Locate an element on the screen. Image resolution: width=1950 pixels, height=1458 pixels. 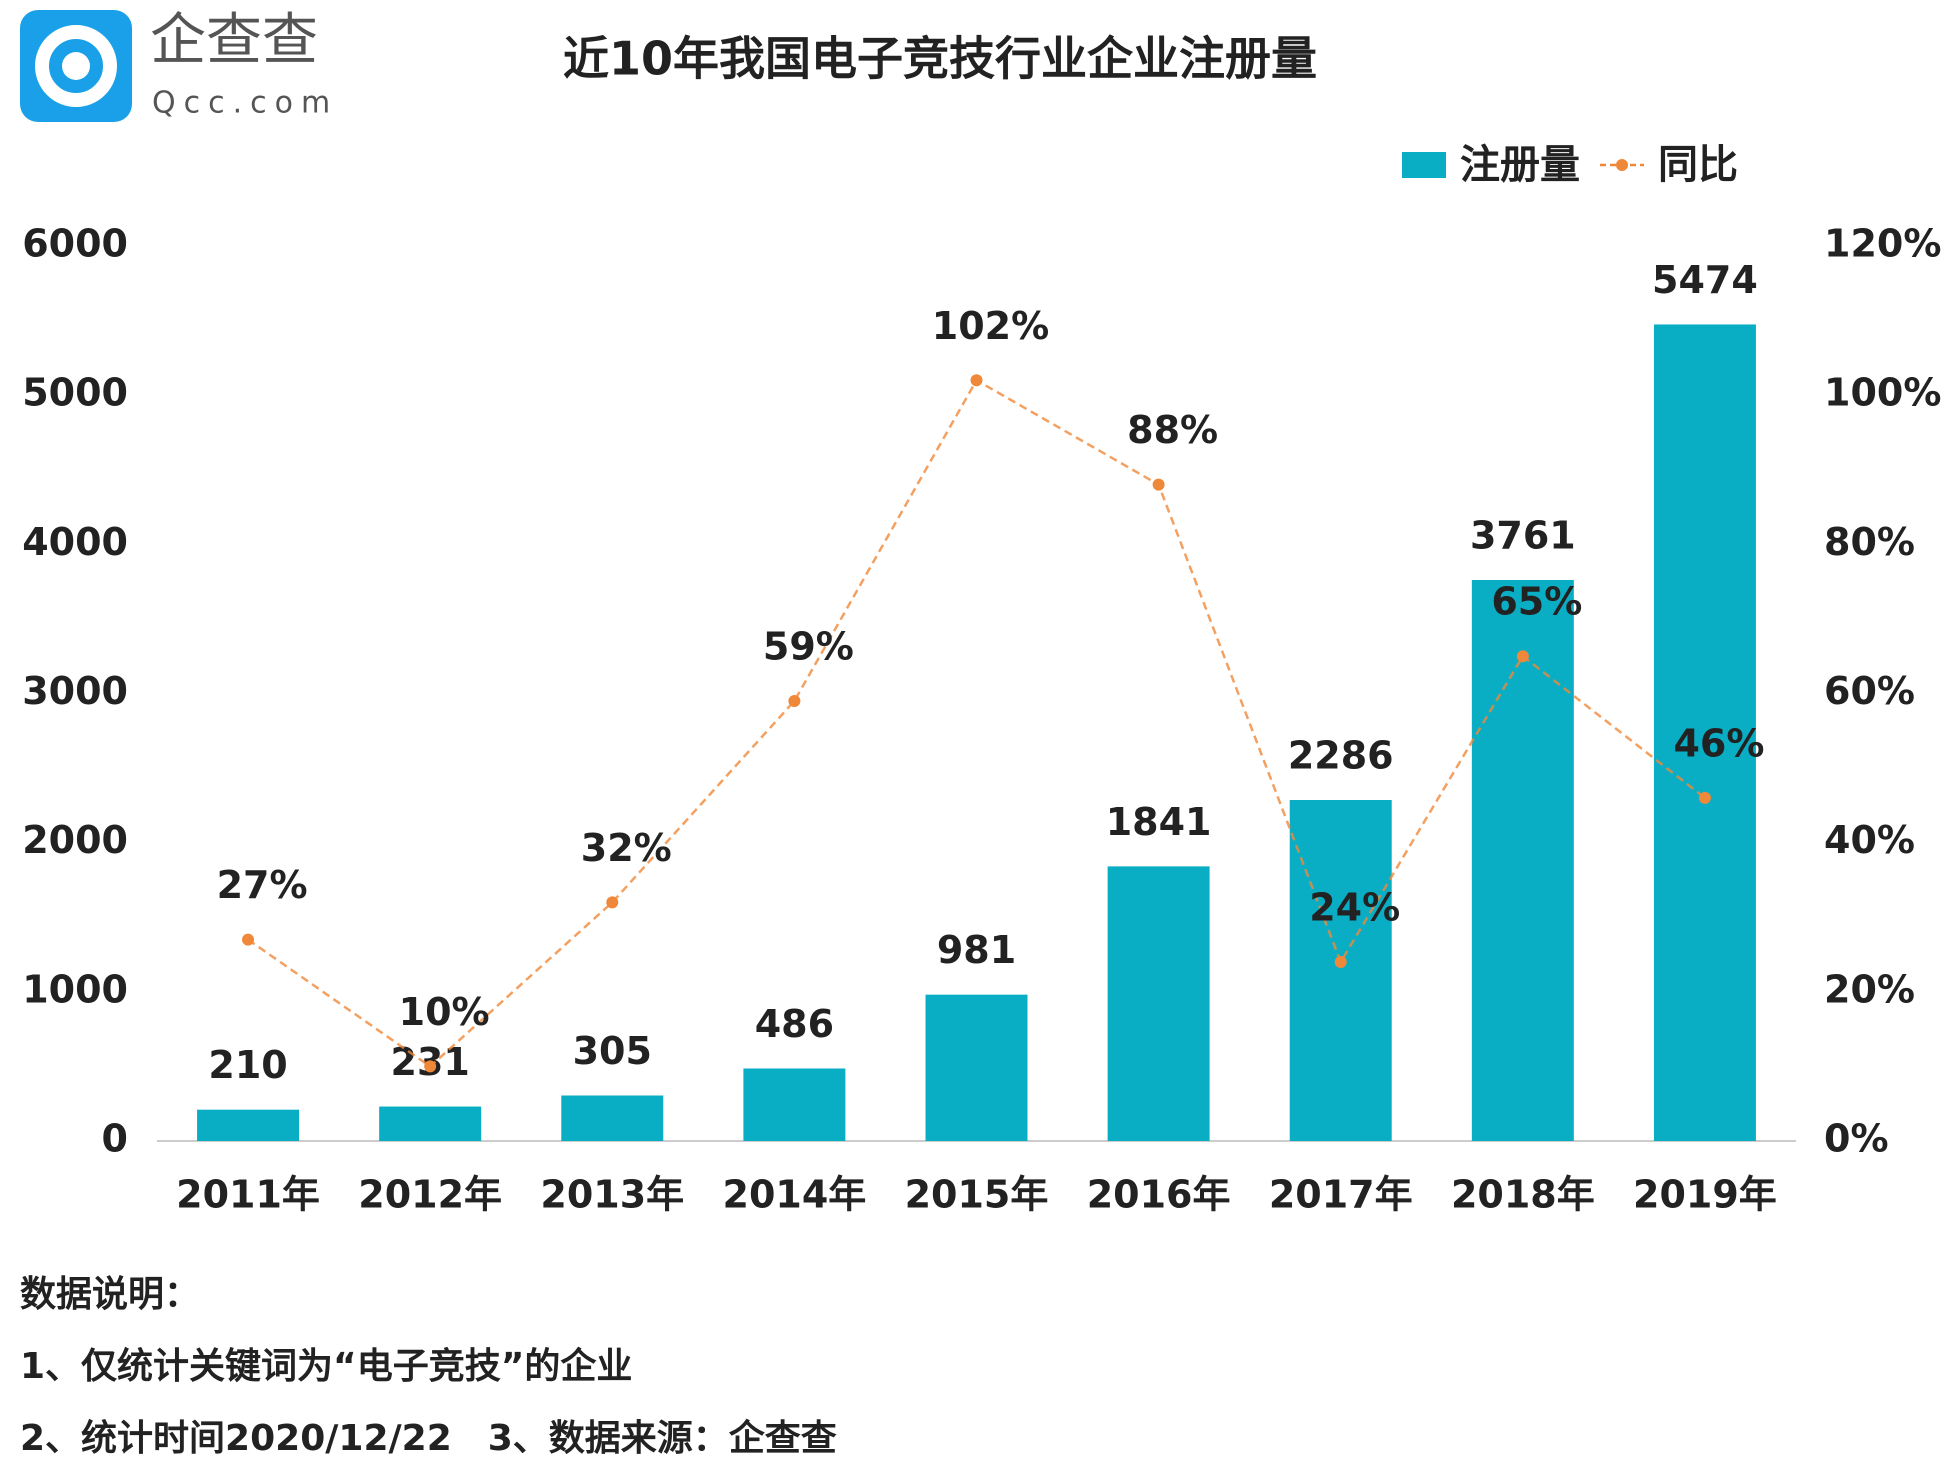
y-tick-label: 4000 is located at coordinates (75, 542).